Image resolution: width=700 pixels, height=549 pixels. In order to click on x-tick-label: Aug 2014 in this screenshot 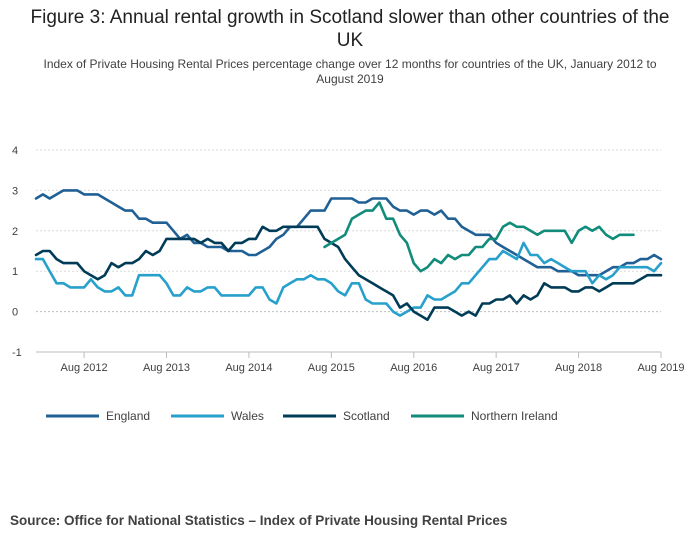, I will do `click(248, 368)`.